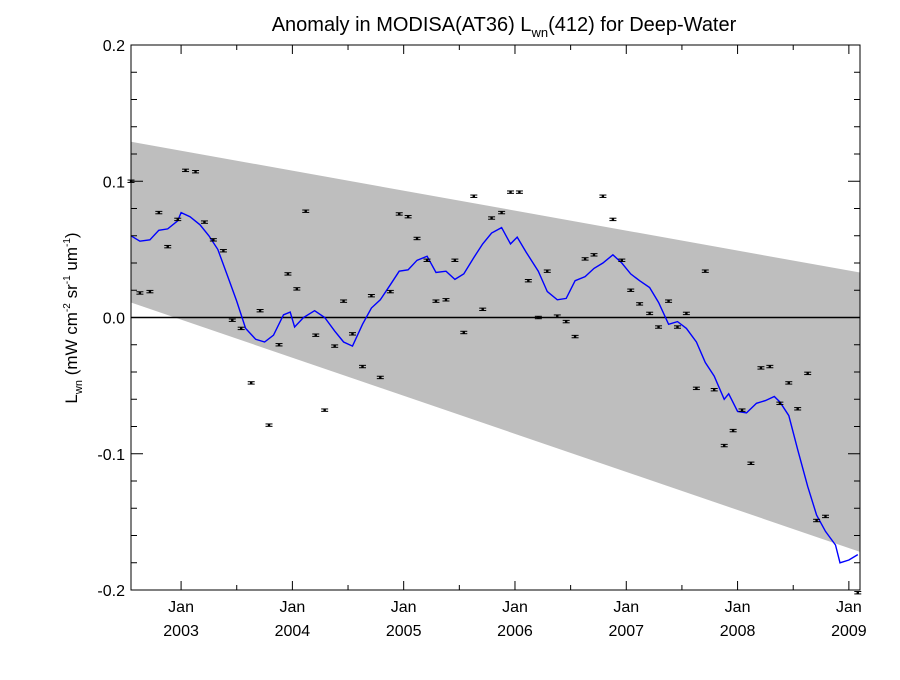  What do you see at coordinates (71, 235) in the screenshot?
I see `ylabel-end: )` at bounding box center [71, 235].